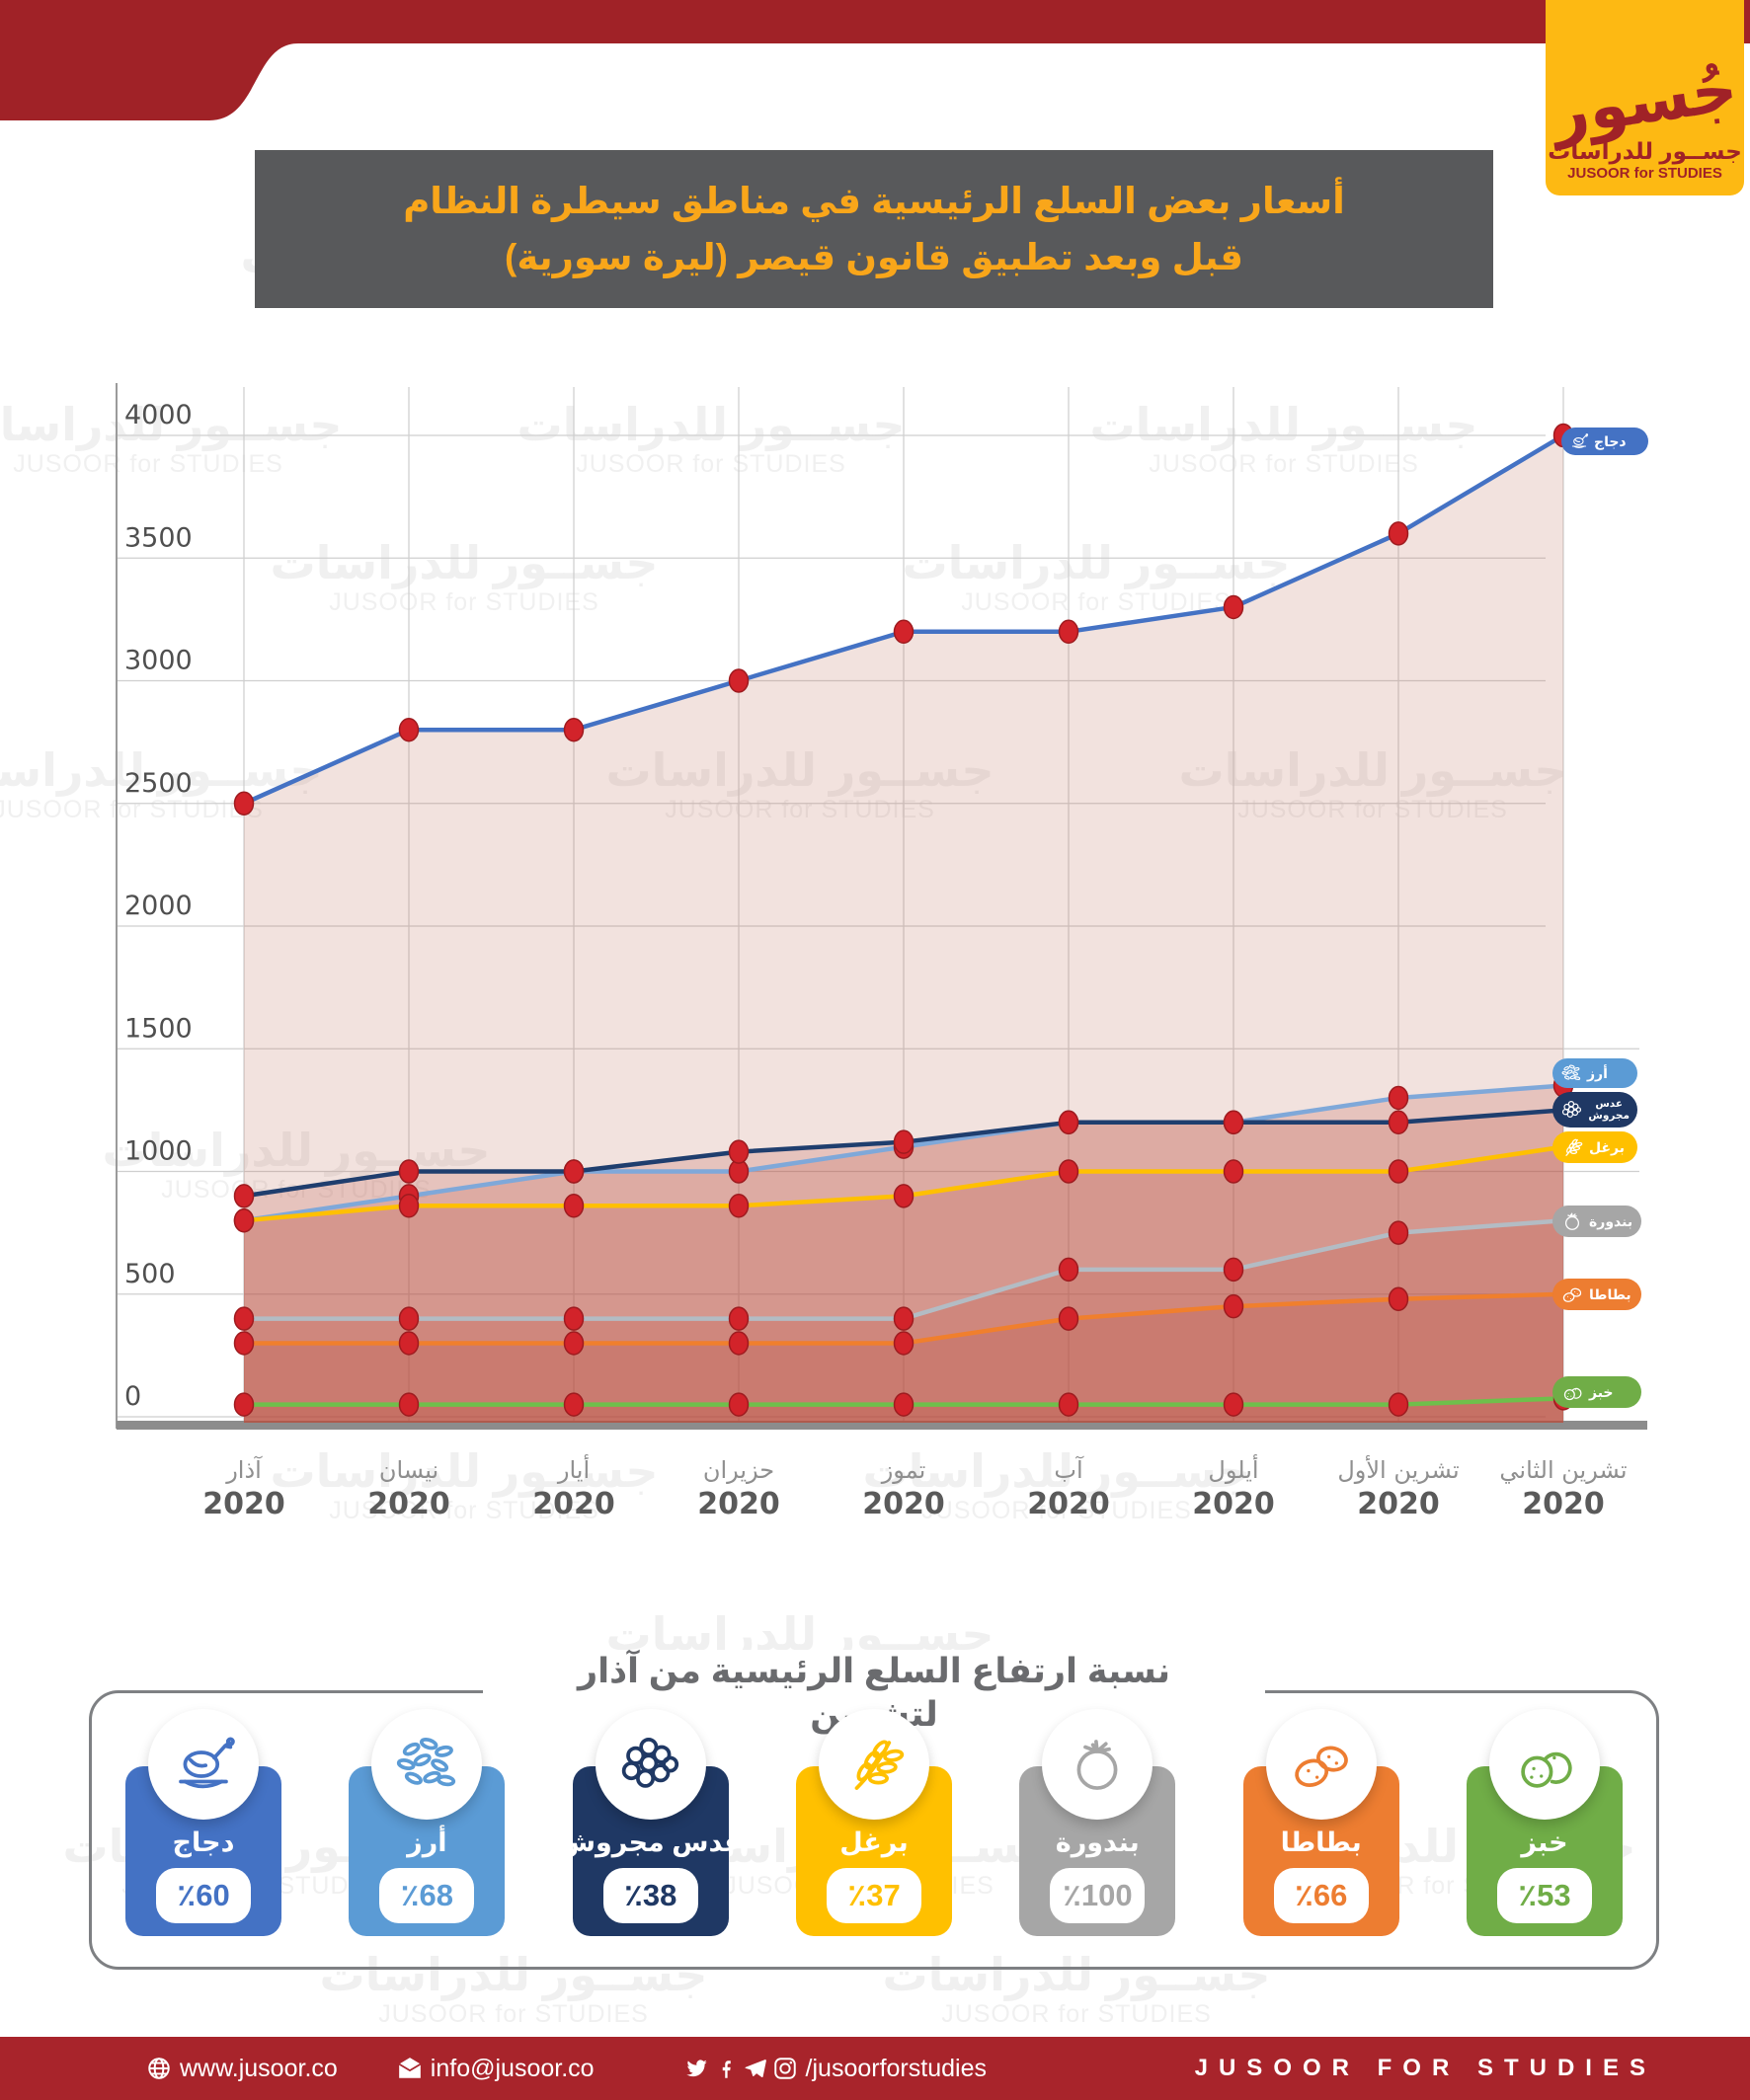  Describe the element at coordinates (727, 2069) in the screenshot. I see `facebook-icon` at that location.